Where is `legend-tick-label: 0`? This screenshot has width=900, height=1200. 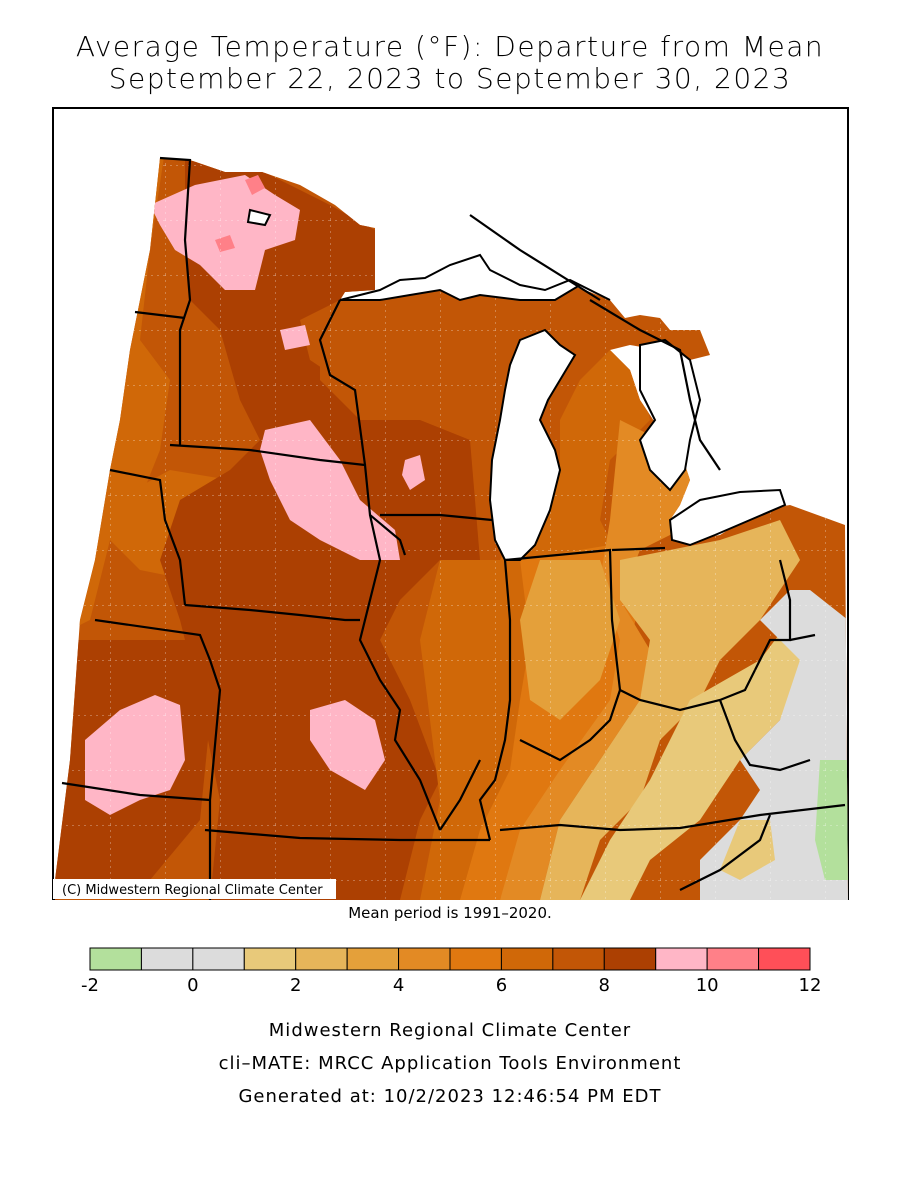 legend-tick-label: 0 is located at coordinates (193, 985).